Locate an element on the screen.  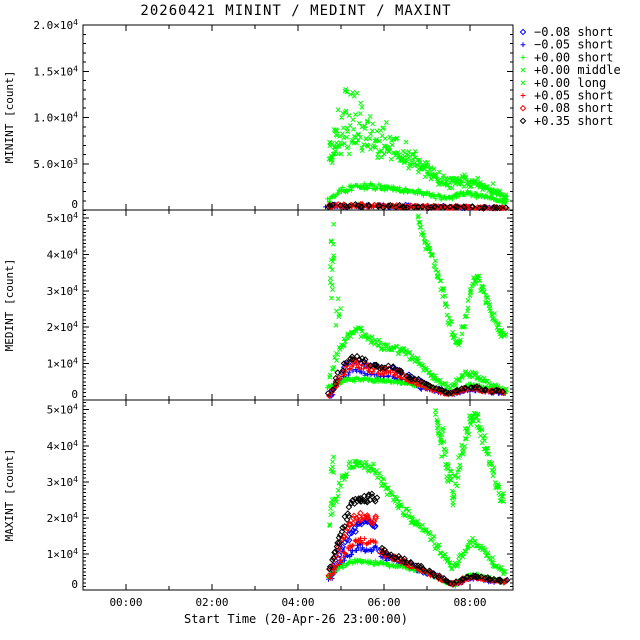
y-tick-label-MININT: 1.0×10⁴ is located at coordinates (55, 118).